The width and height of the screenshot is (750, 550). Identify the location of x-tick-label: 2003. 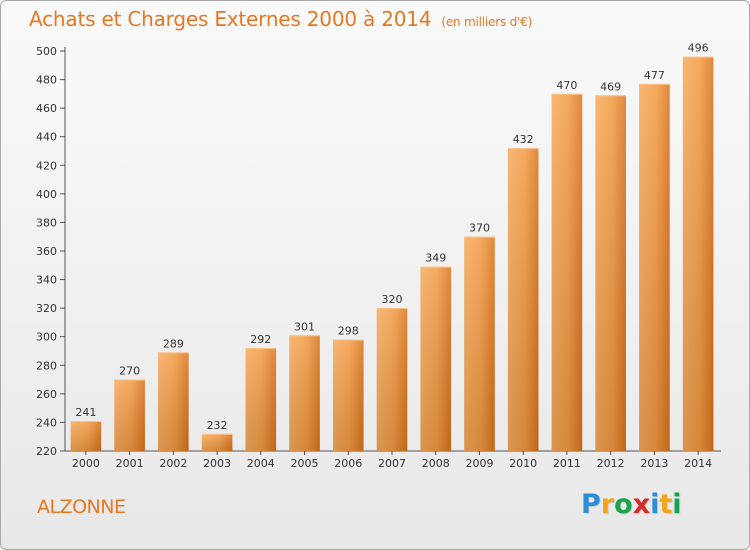
(217, 463).